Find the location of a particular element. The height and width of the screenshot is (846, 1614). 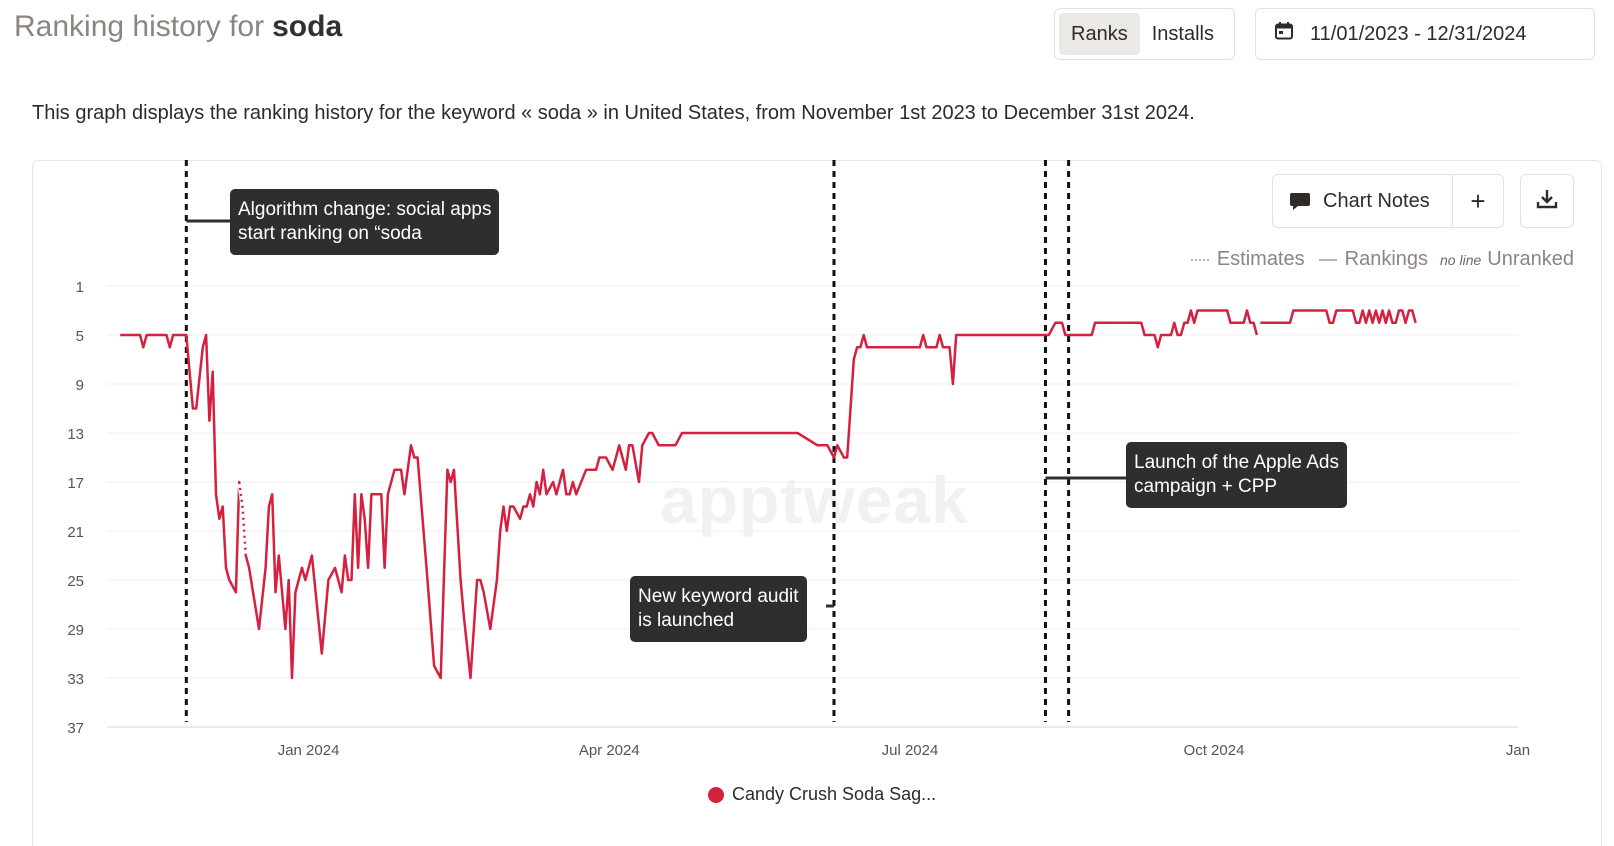

date-range-picker: 11/01/2023 - 12/31/2024 is located at coordinates (1425, 34).